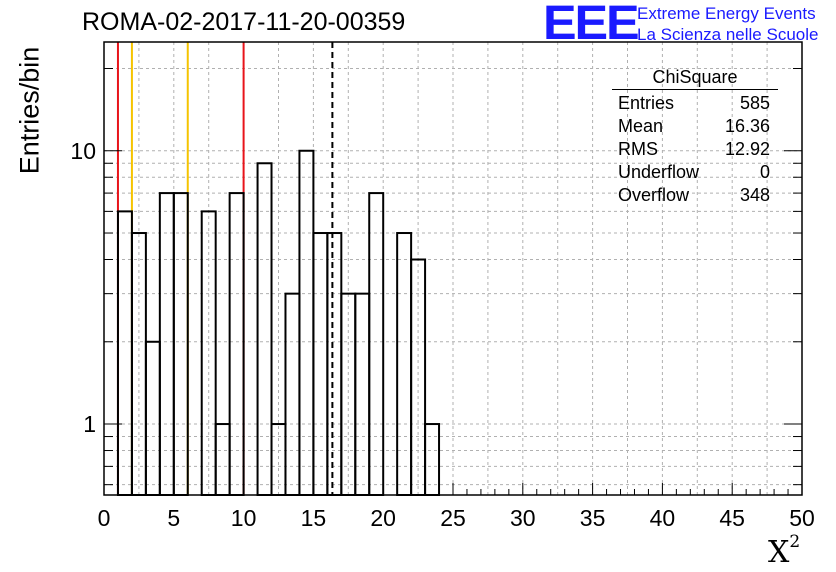  Describe the element at coordinates (244, 518) in the screenshot. I see `x-tick-label: 10` at that location.